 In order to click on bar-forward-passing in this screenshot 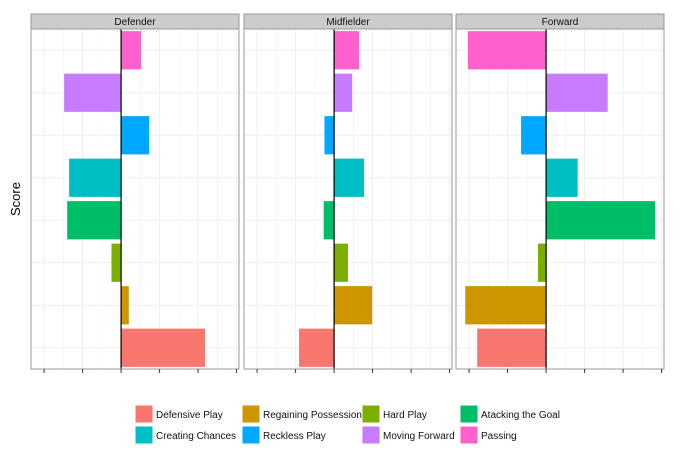, I will do `click(507, 50)`.